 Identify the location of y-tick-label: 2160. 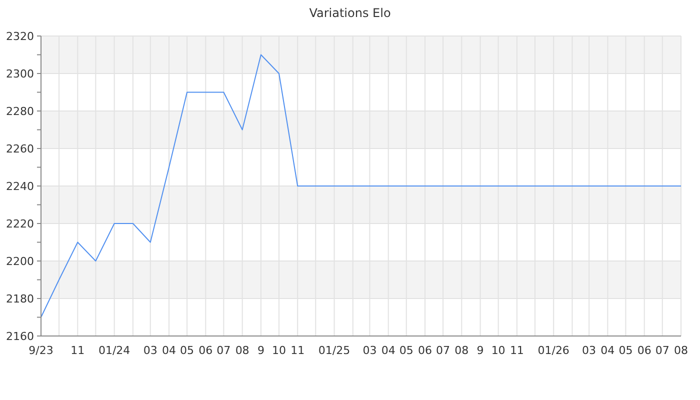
(20, 336).